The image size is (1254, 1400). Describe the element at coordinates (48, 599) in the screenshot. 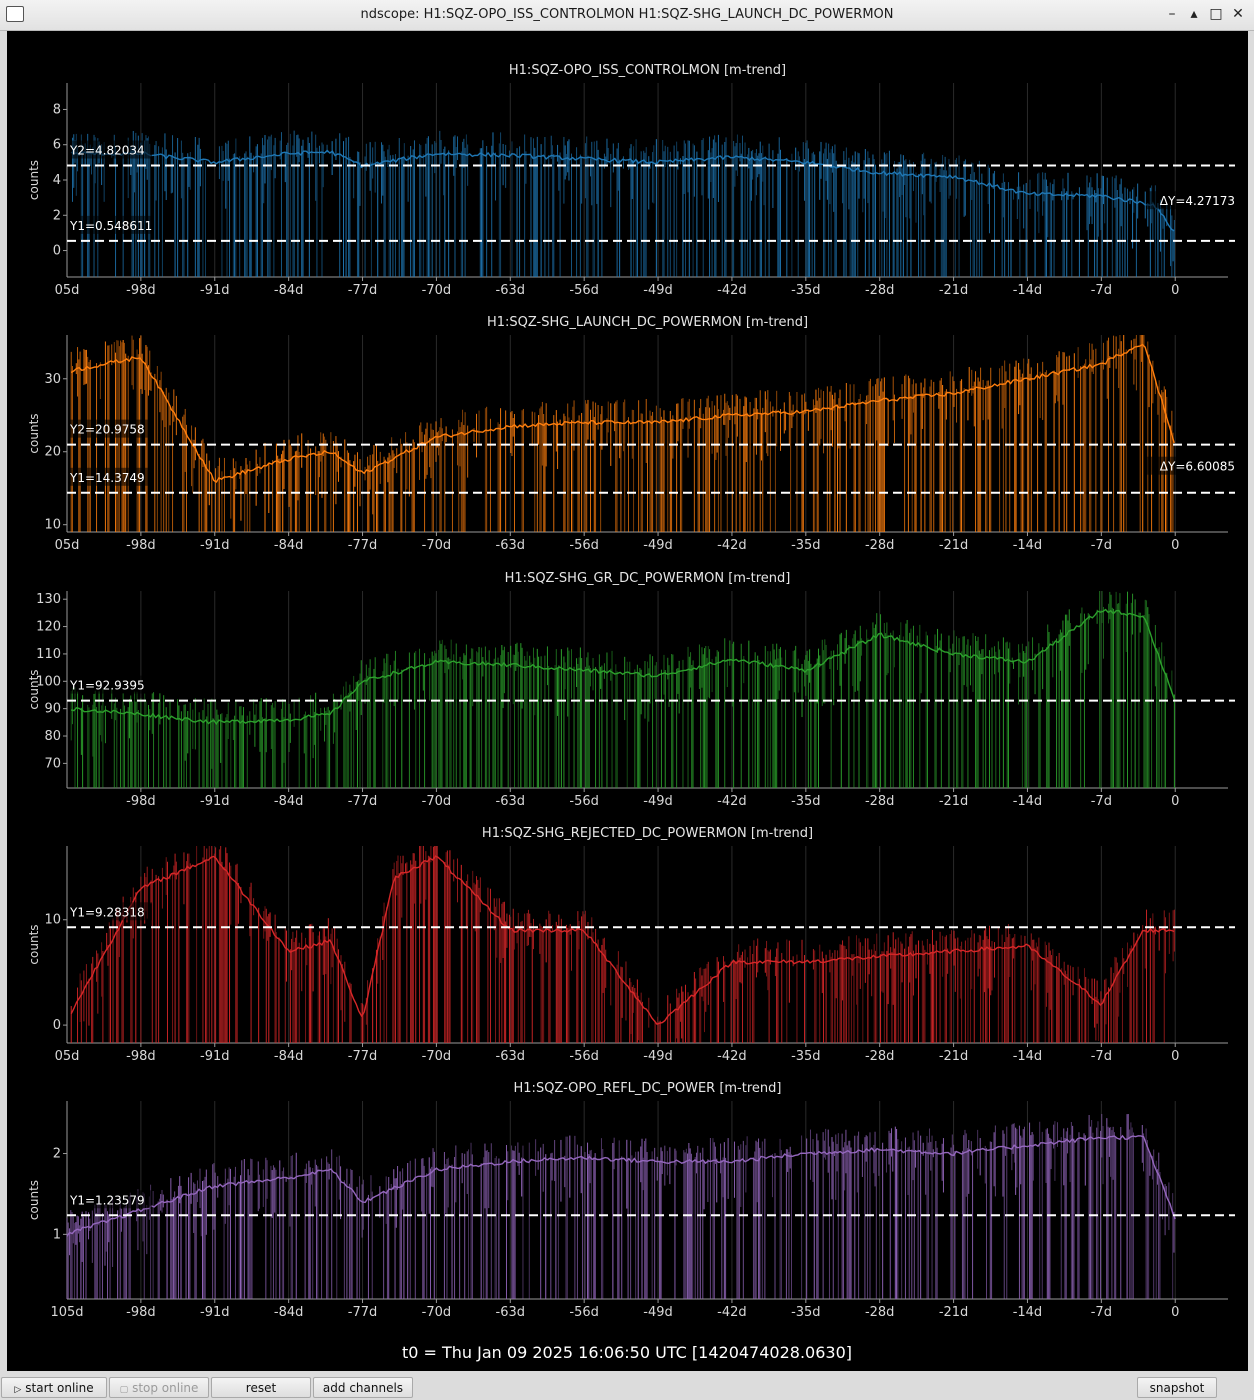

I see `y-tick-label: 130` at that location.